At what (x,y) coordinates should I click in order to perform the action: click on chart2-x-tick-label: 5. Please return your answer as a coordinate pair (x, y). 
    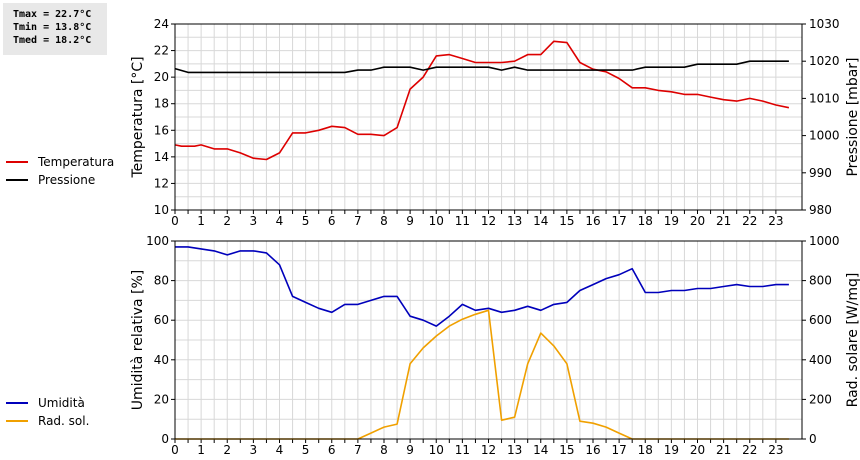
    Looking at the image, I should click on (306, 450).